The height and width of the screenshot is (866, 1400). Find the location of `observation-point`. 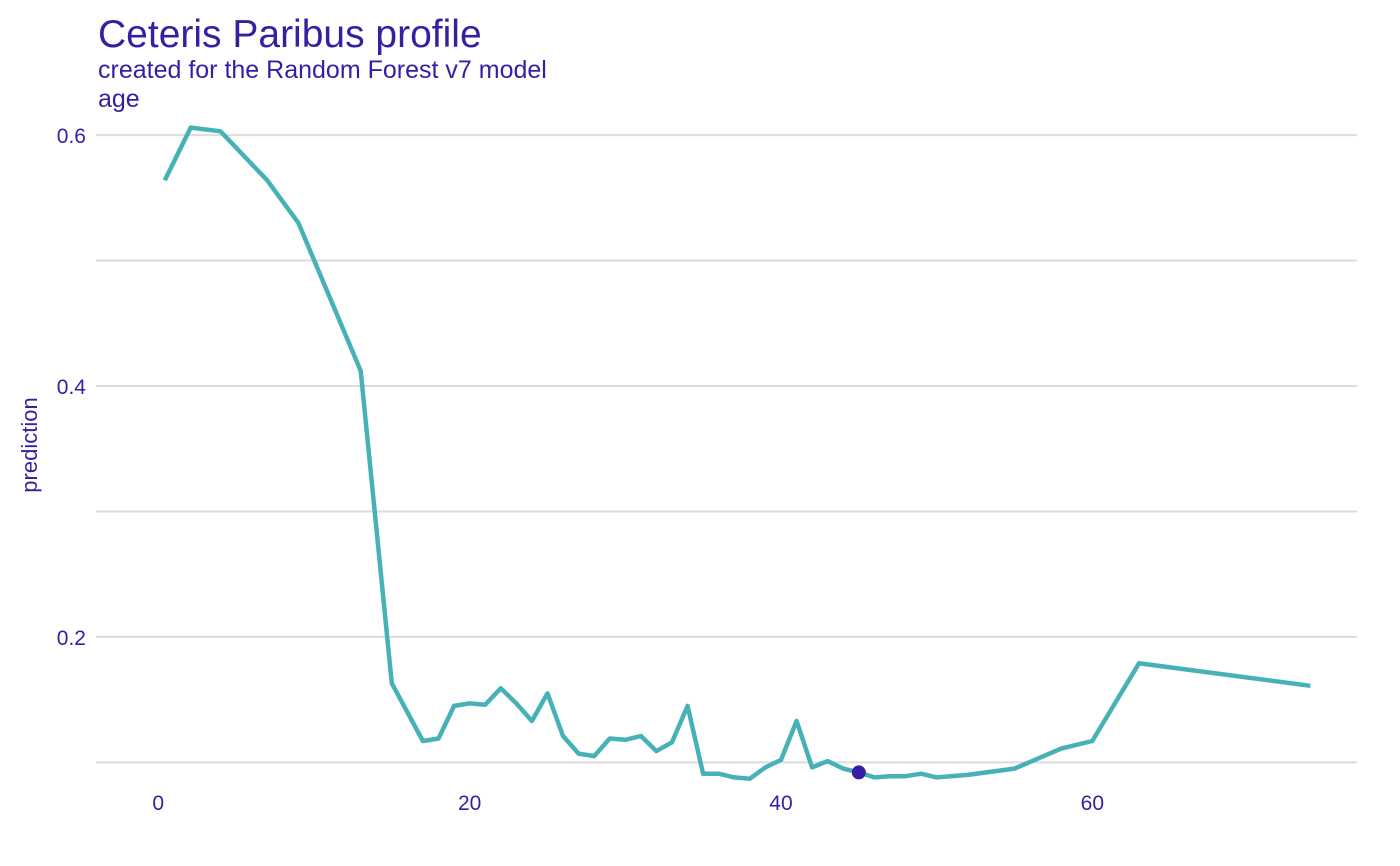

observation-point is located at coordinates (858, 772).